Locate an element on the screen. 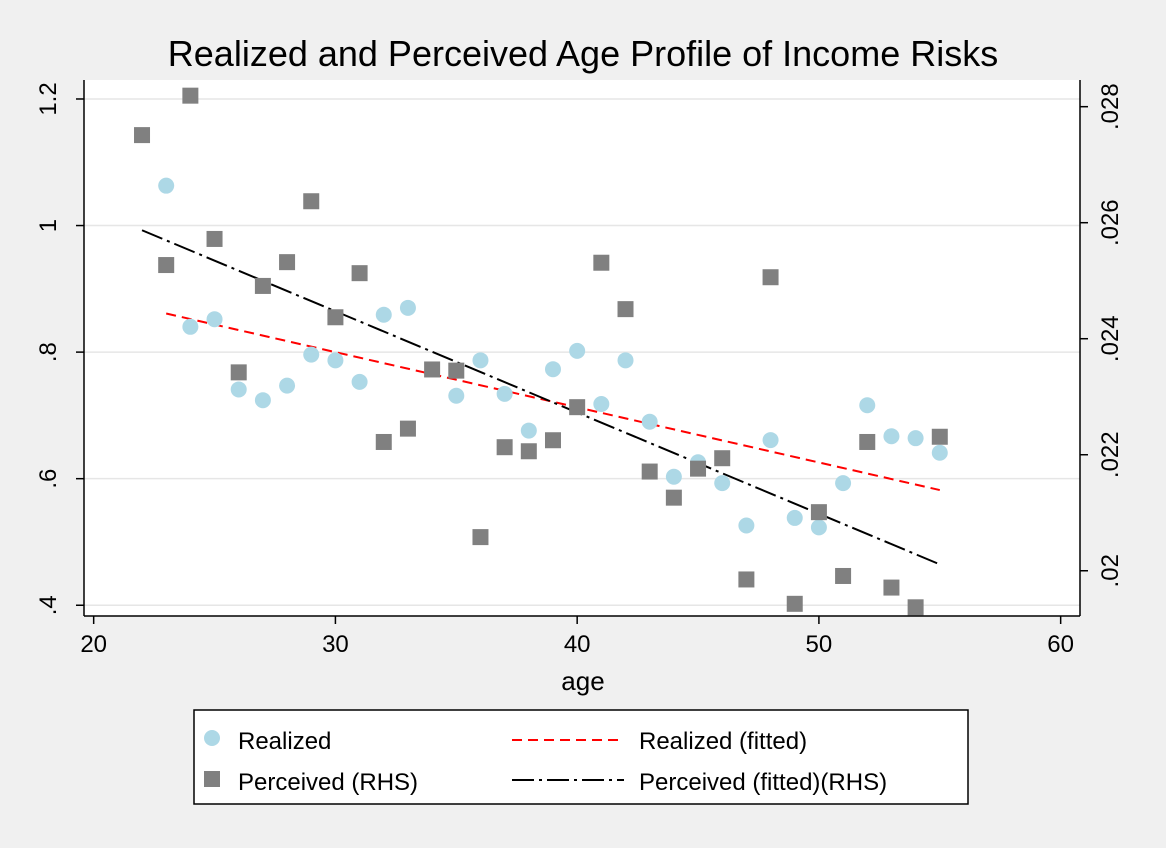  legend-marker-perceived is located at coordinates (212, 779).